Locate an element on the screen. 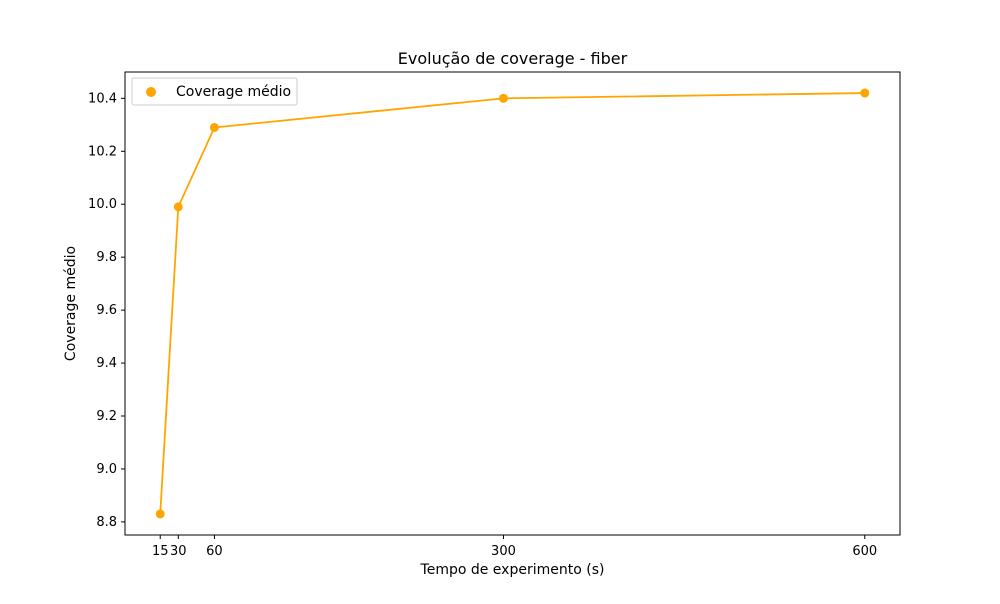 The image size is (1000, 604). legend-box is located at coordinates (214, 91).